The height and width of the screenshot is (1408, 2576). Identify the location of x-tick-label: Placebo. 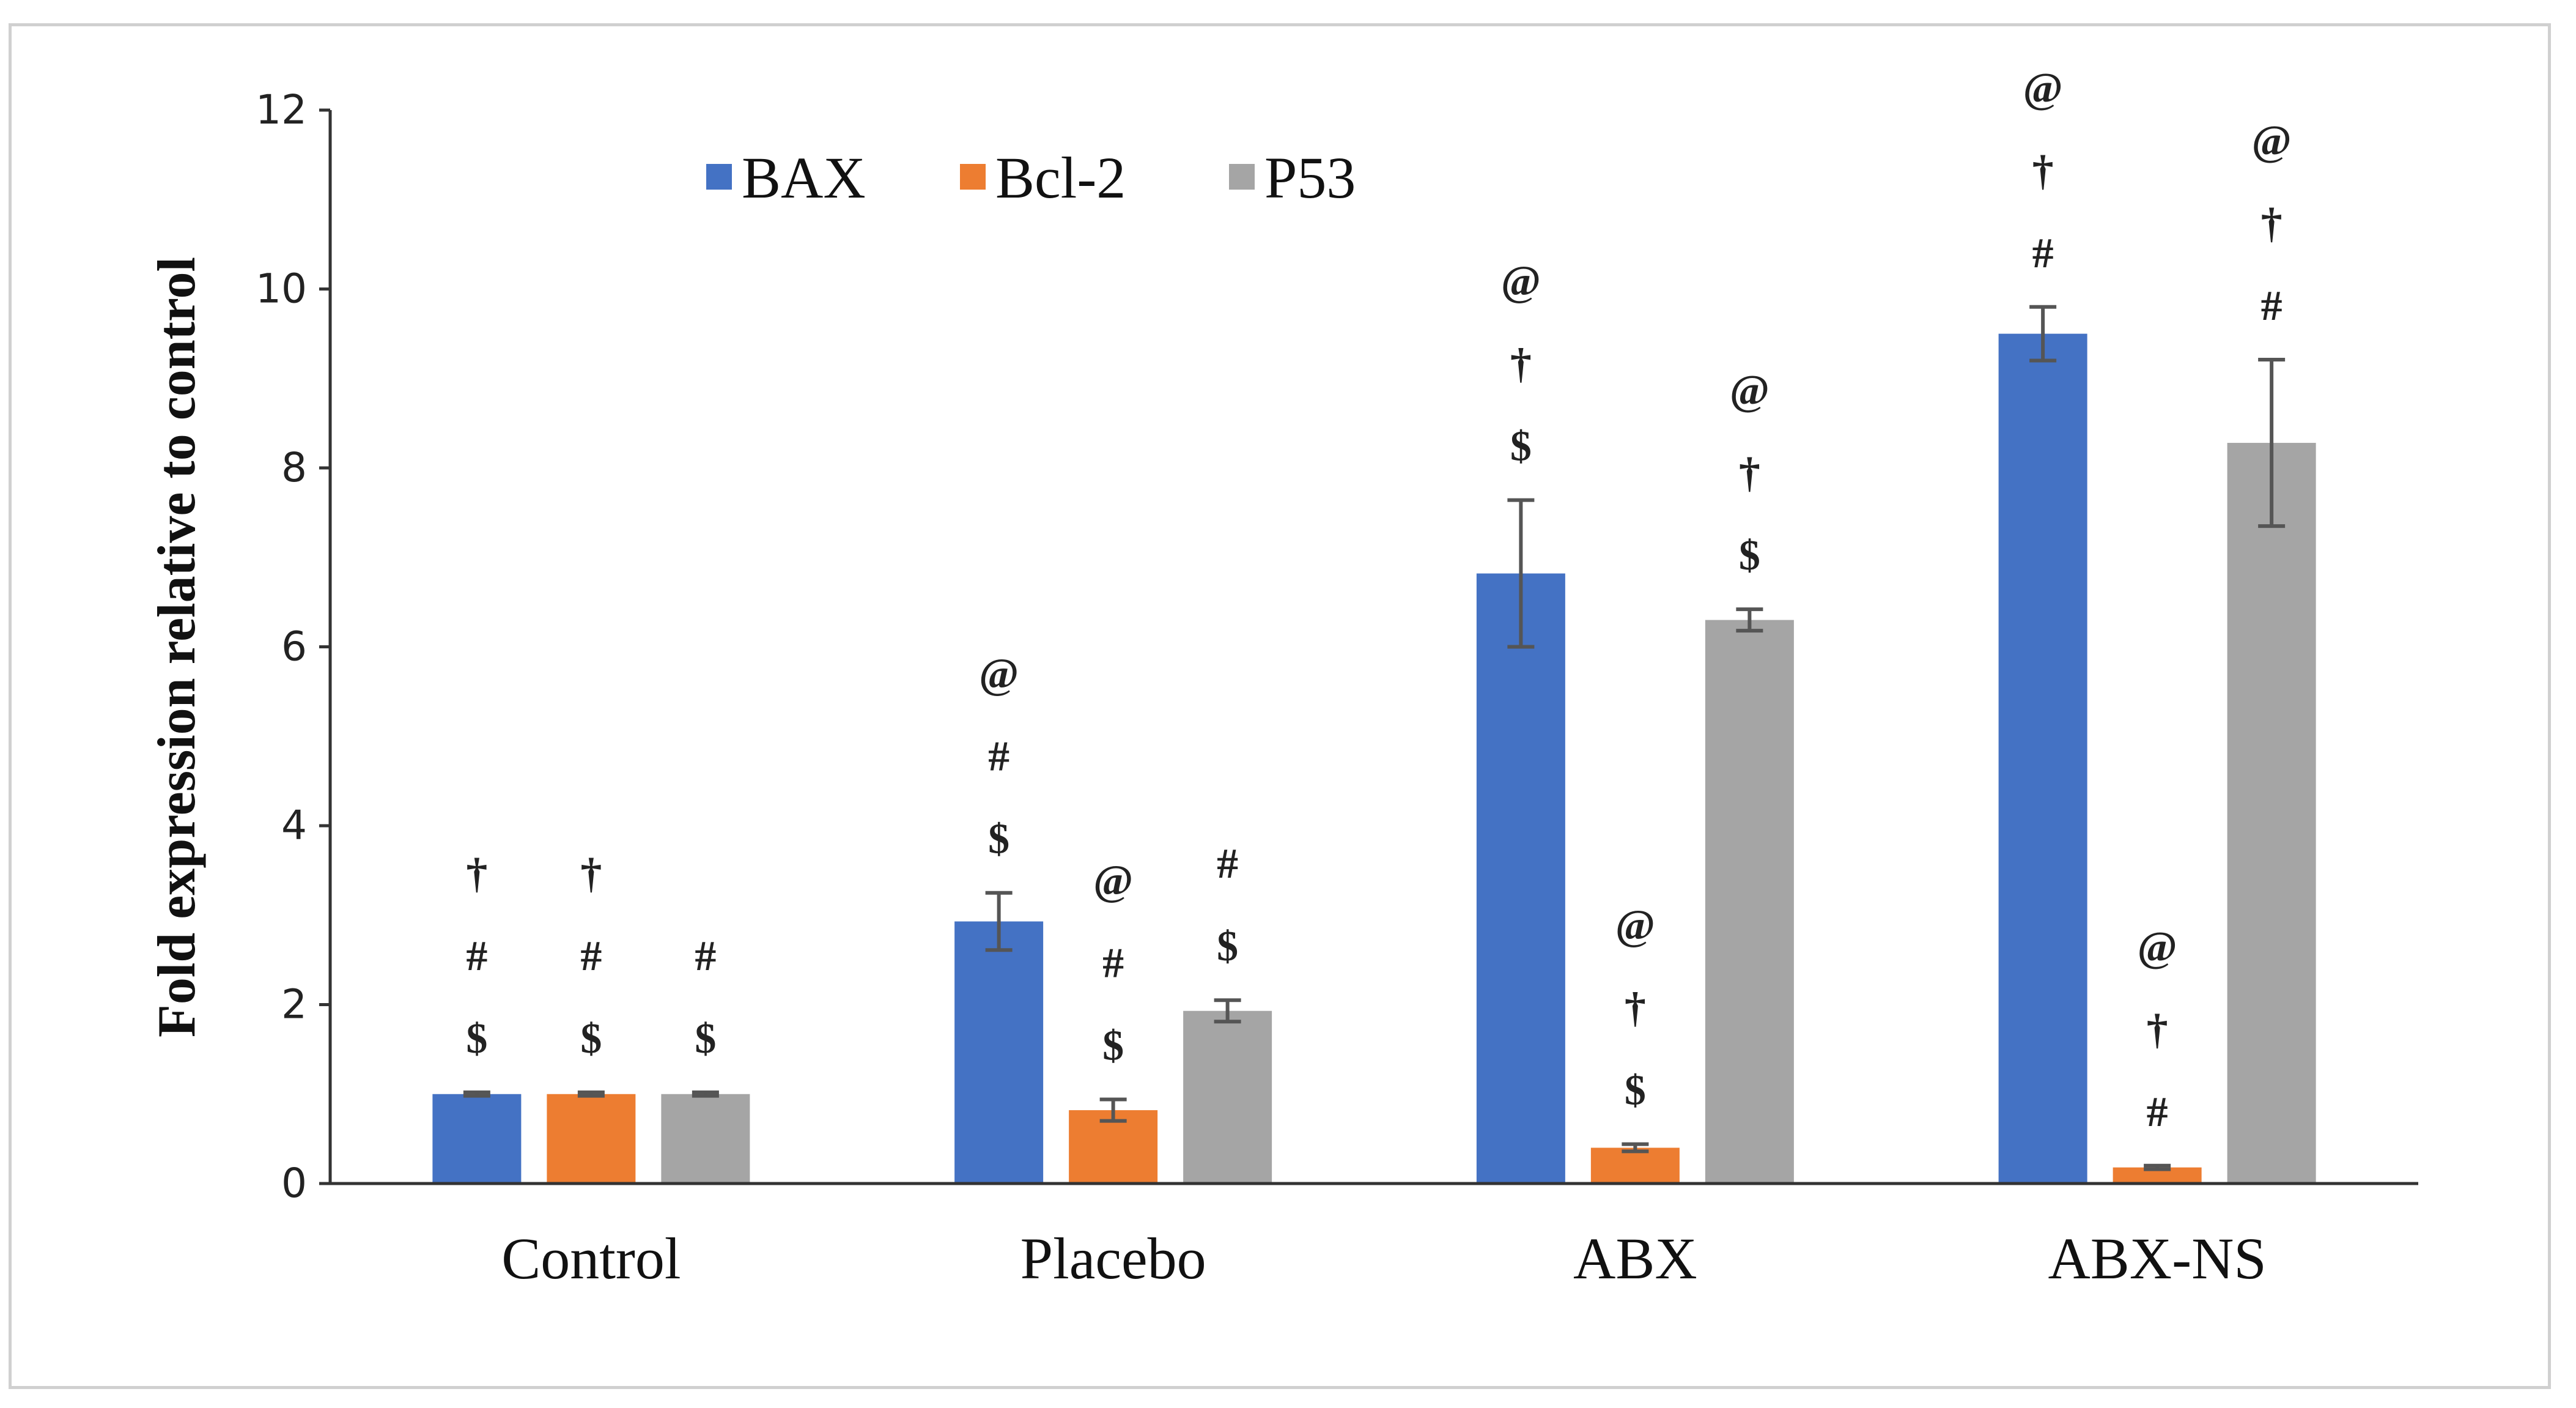
(1113, 1259).